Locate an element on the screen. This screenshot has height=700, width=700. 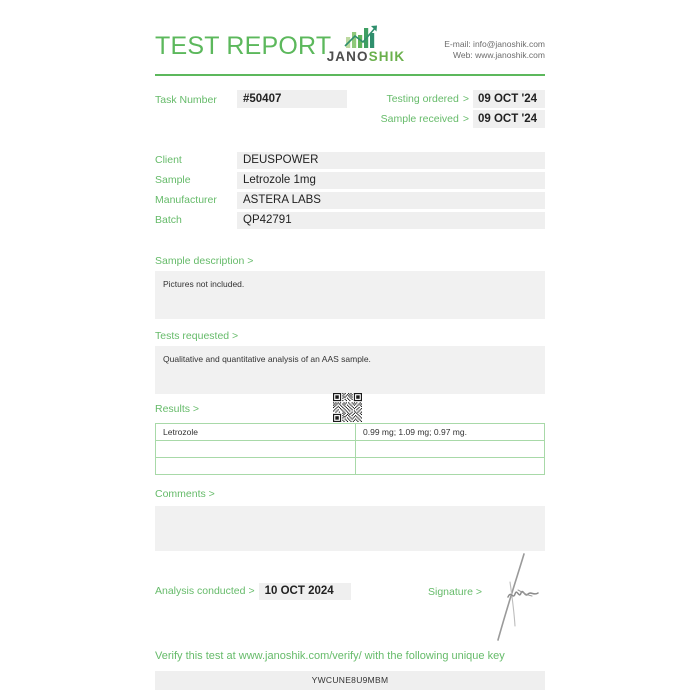
sample-value: Letrozole 1mg is located at coordinates (391, 180).